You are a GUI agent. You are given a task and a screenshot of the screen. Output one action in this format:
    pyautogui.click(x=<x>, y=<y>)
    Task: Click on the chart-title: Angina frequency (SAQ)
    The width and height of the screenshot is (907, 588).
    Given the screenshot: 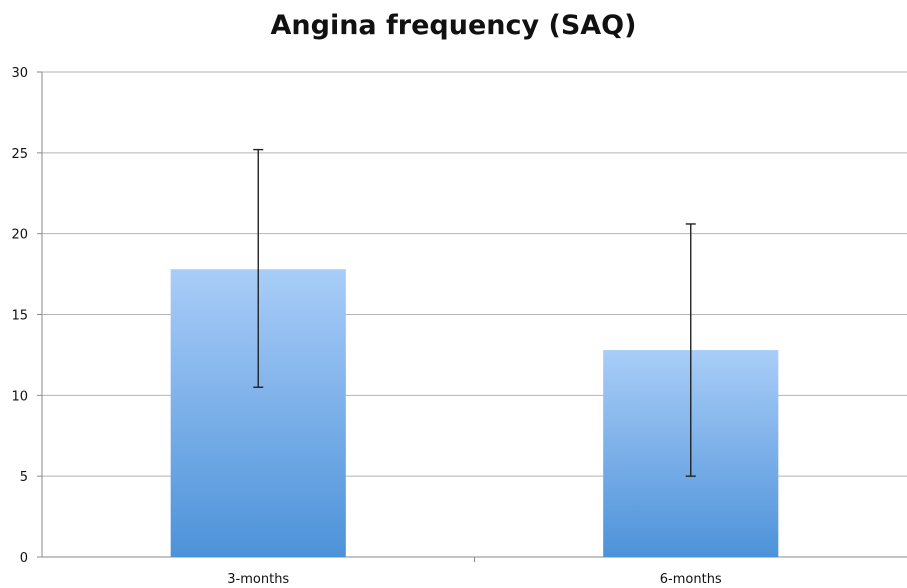 What is the action you would take?
    pyautogui.click(x=453, y=25)
    